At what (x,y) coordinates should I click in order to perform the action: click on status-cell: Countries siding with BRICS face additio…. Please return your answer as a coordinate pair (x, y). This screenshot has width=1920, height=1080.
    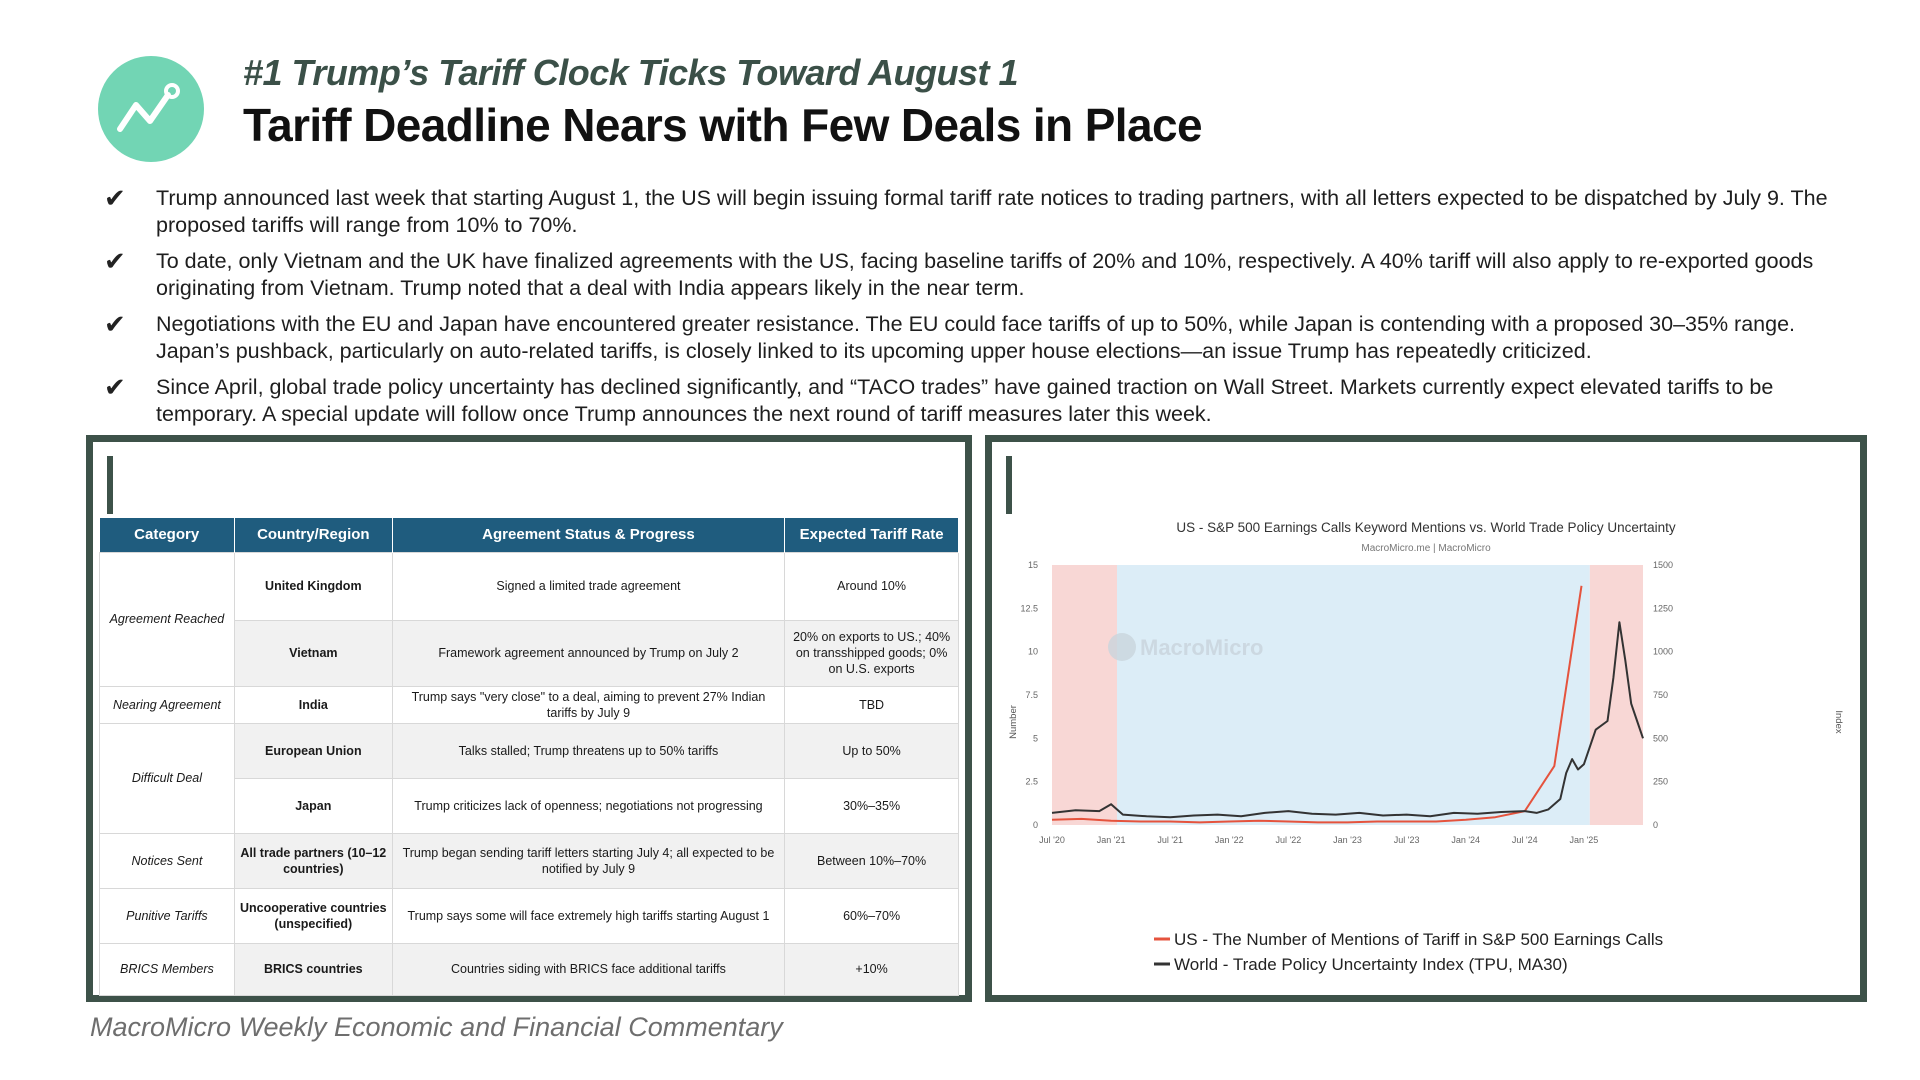
    Looking at the image, I should click on (588, 969).